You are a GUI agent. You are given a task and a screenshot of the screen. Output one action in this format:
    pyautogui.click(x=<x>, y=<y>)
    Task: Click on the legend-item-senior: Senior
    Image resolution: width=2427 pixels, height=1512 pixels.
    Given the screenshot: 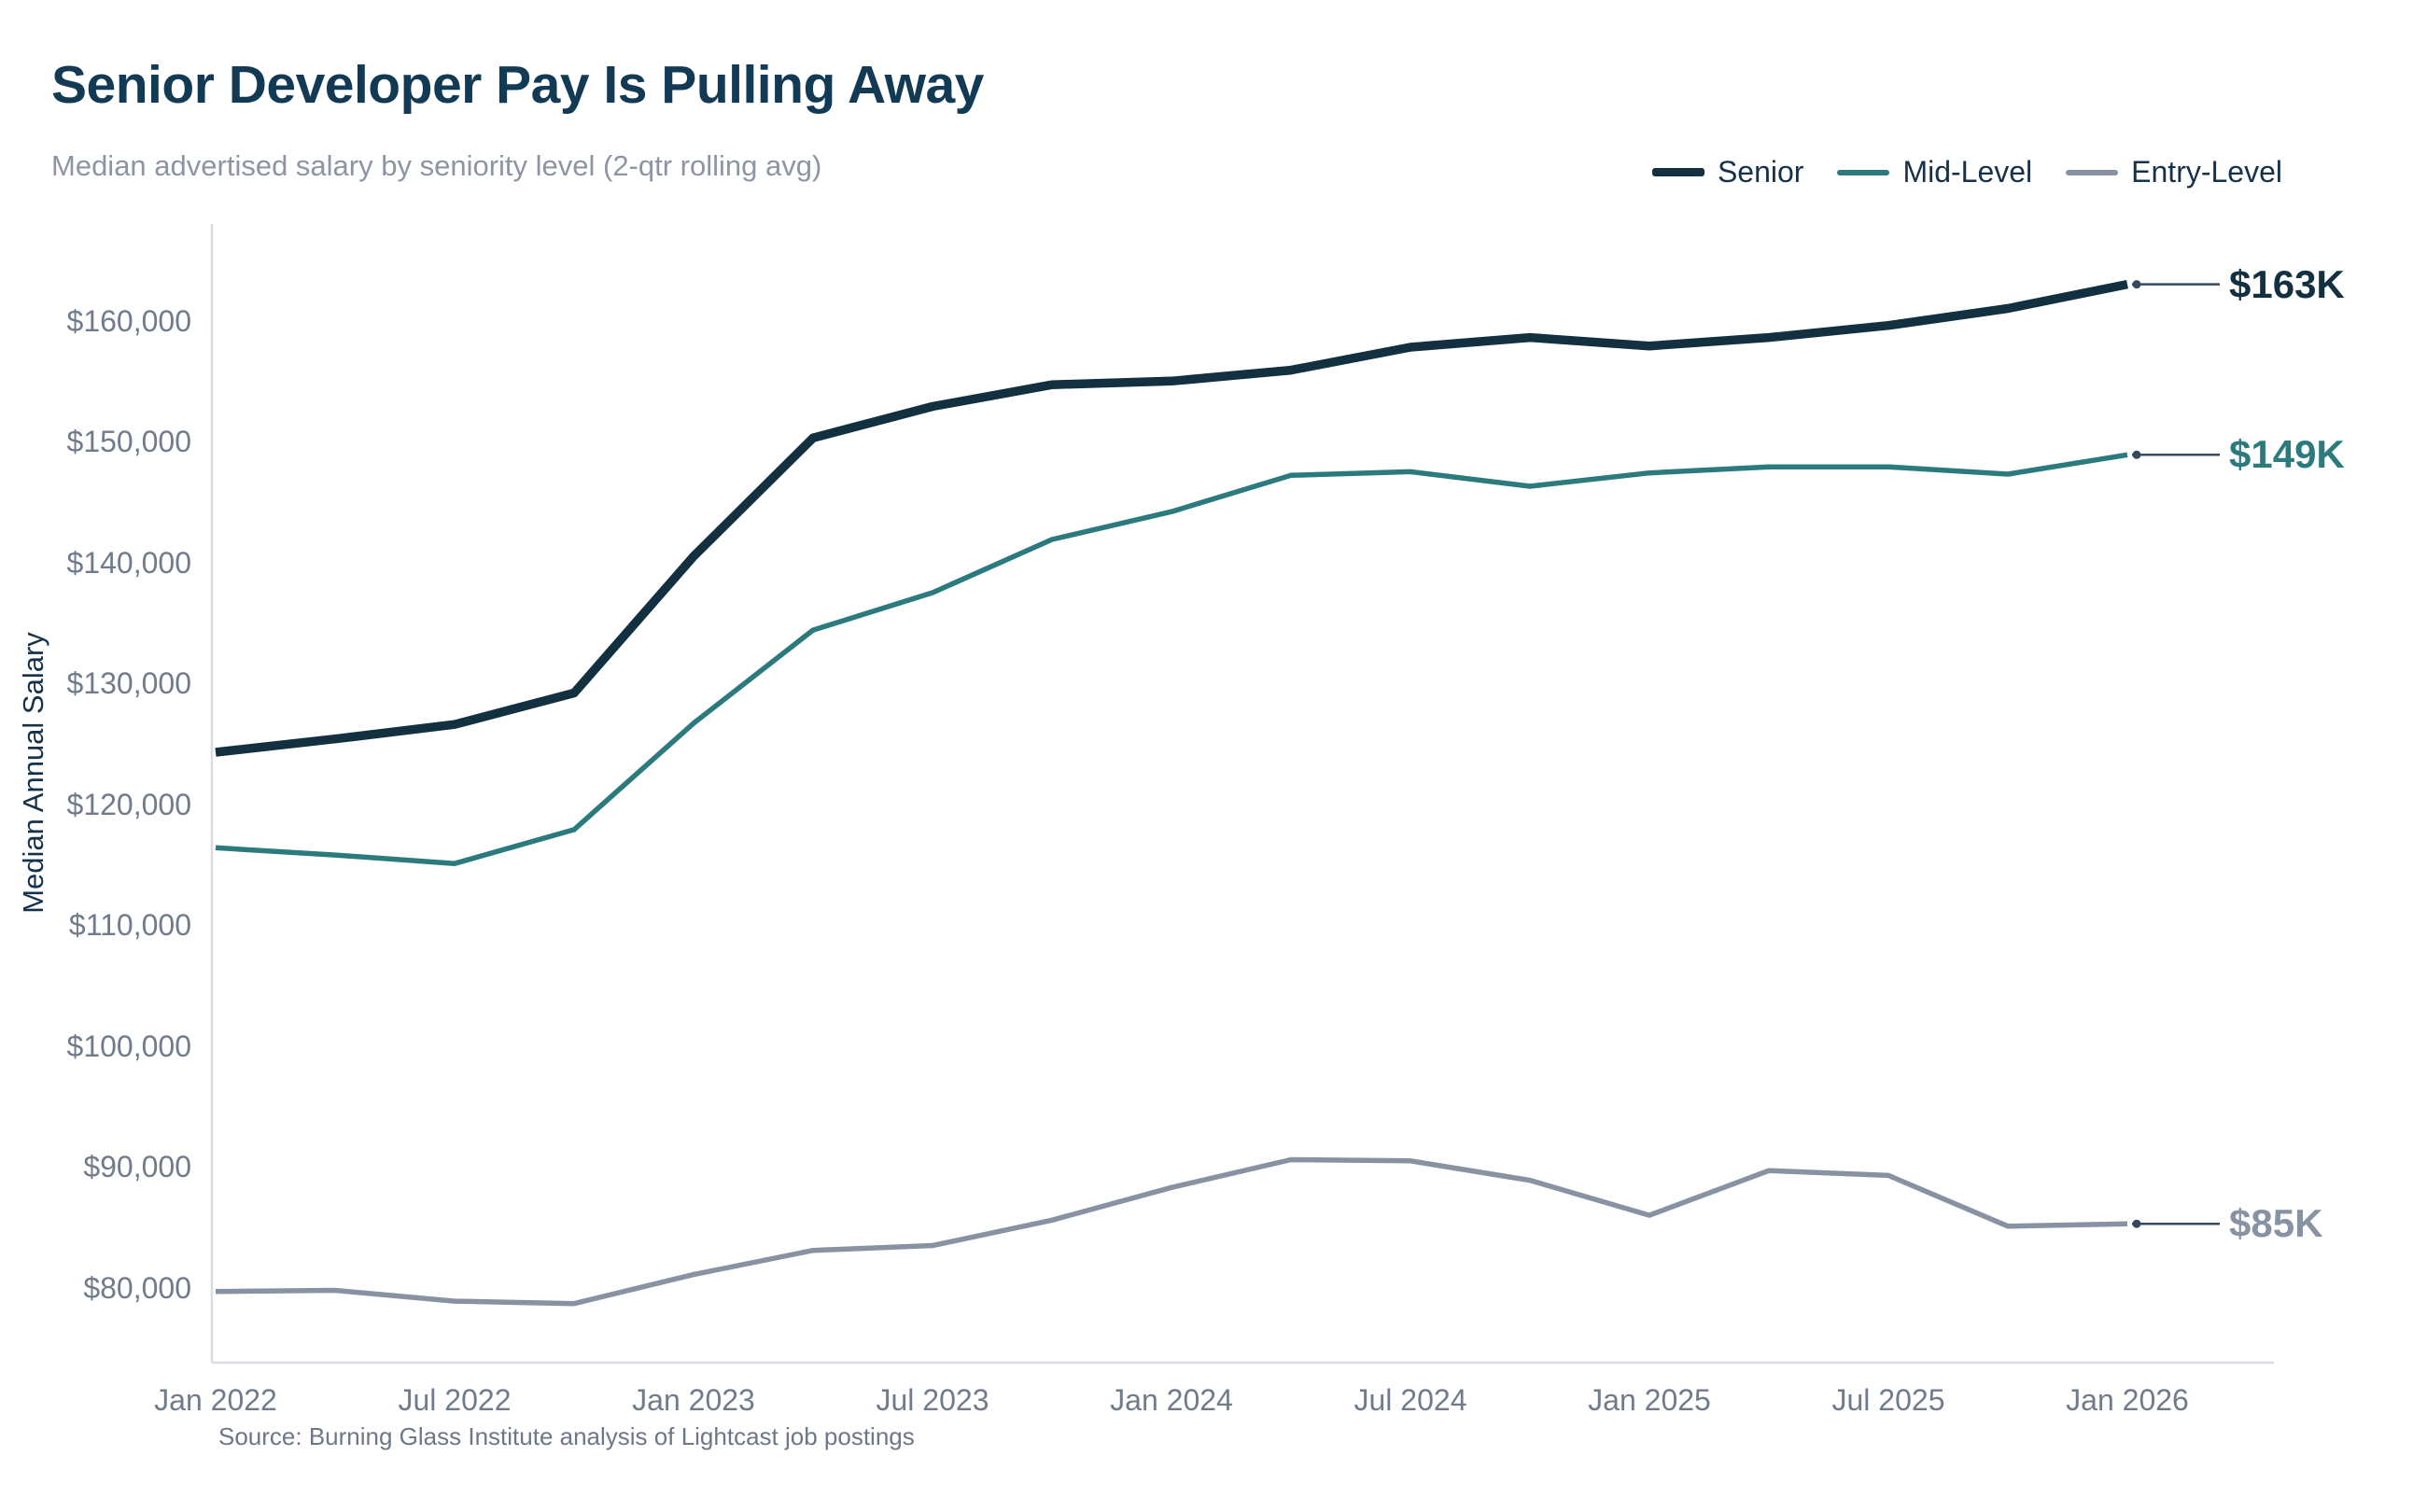 What is the action you would take?
    pyautogui.click(x=1727, y=172)
    